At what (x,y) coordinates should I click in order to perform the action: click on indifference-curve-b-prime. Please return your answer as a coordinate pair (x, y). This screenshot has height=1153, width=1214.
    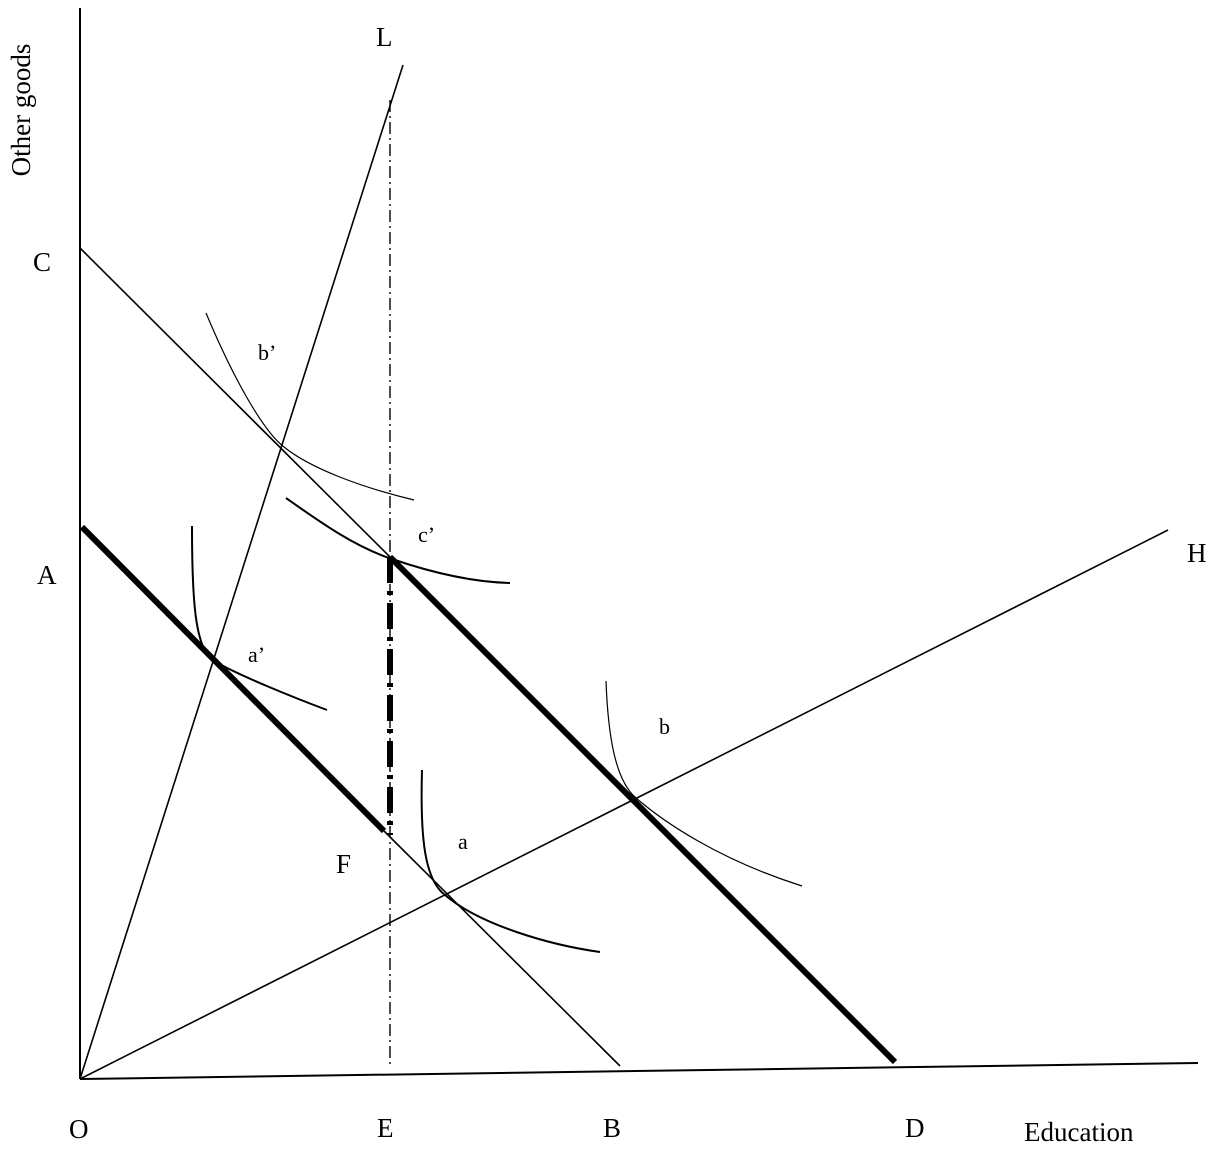
    Looking at the image, I should click on (310, 406).